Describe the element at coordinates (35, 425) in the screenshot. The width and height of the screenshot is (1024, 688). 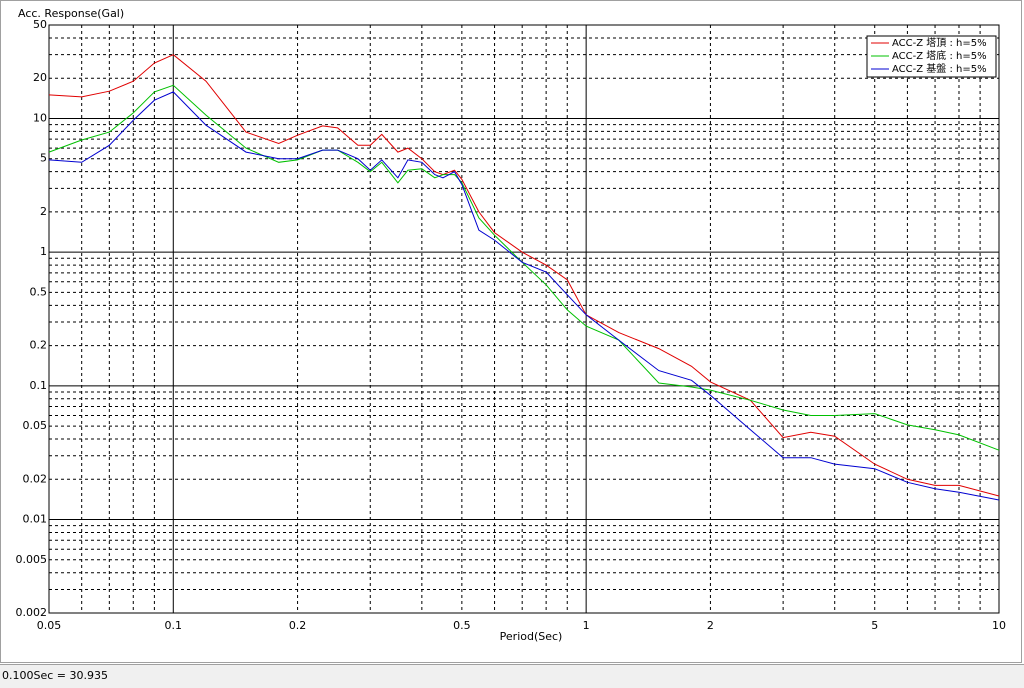
I see `y-tick-label: 0.05` at that location.